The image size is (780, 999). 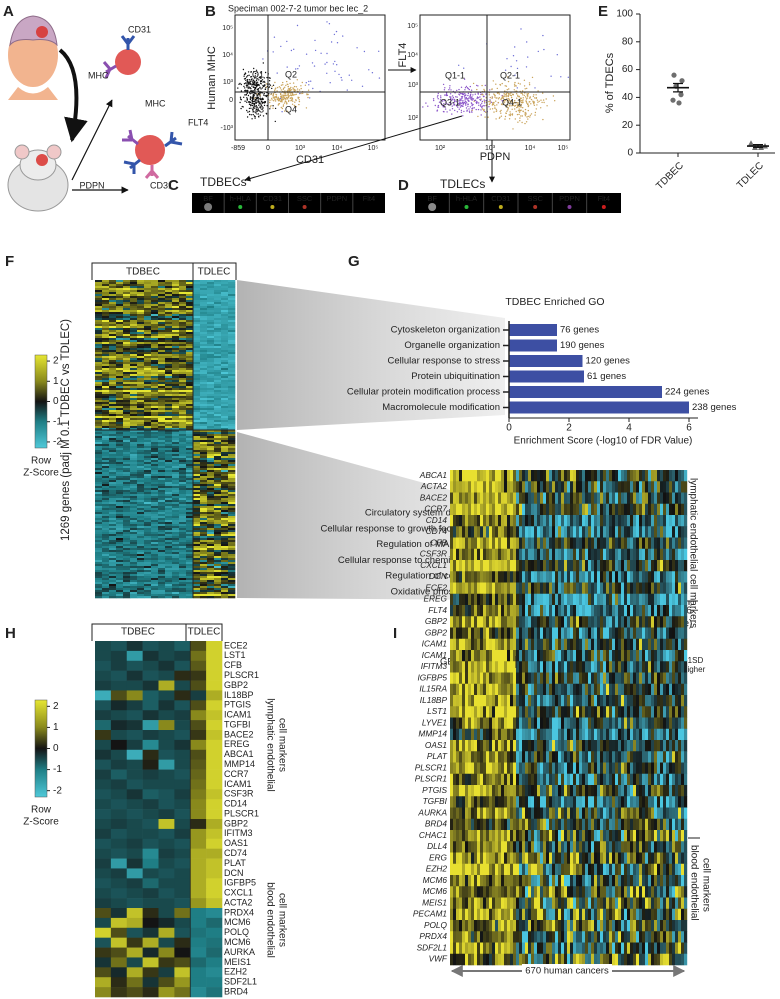 What do you see at coordinates (628, 41) in the screenshot?
I see `y-tick-label: 80` at bounding box center [628, 41].